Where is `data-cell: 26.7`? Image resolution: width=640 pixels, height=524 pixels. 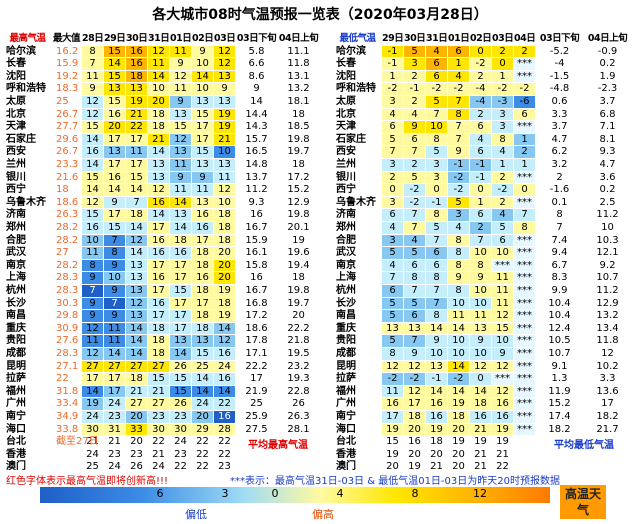 data-cell: 26.7 is located at coordinates (67, 152).